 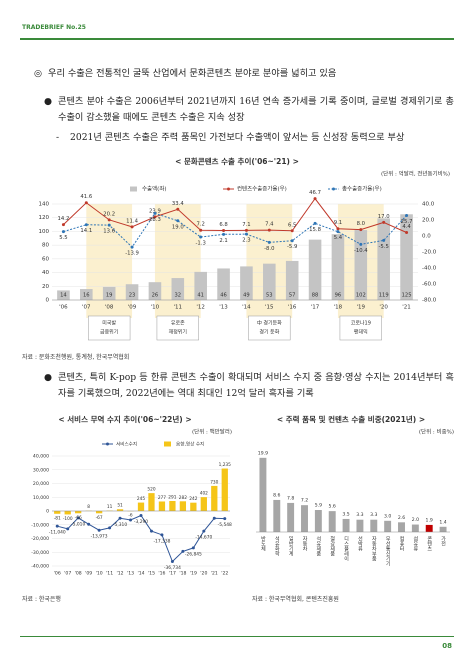 What do you see at coordinates (68, 519) in the screenshot?
I see `data-label: -100` at bounding box center [68, 519].